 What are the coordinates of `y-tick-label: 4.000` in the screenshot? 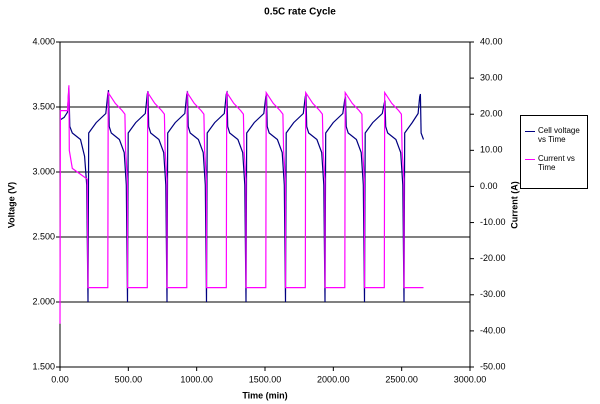 It's located at (43, 41).